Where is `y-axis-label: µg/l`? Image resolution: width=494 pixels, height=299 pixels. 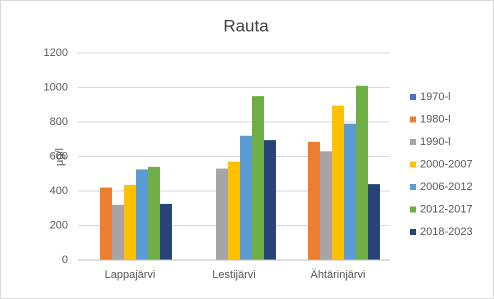
y-axis-label: µg/l is located at coordinates (60, 157).